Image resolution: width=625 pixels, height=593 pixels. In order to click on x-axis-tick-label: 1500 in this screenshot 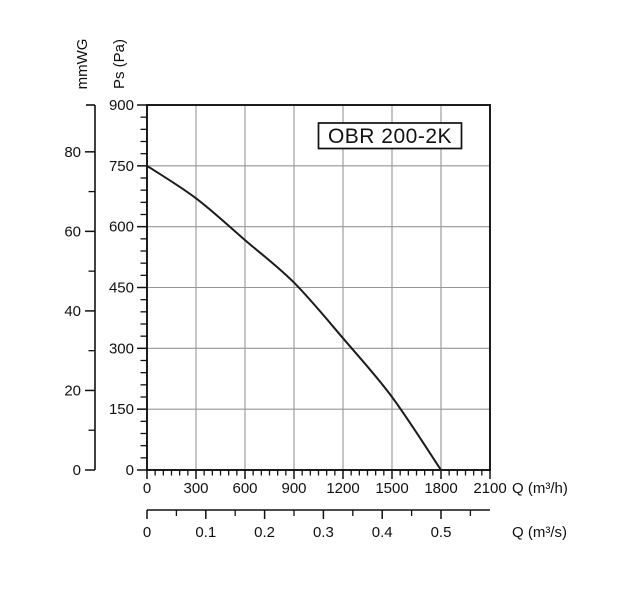, I will do `click(391, 488)`.